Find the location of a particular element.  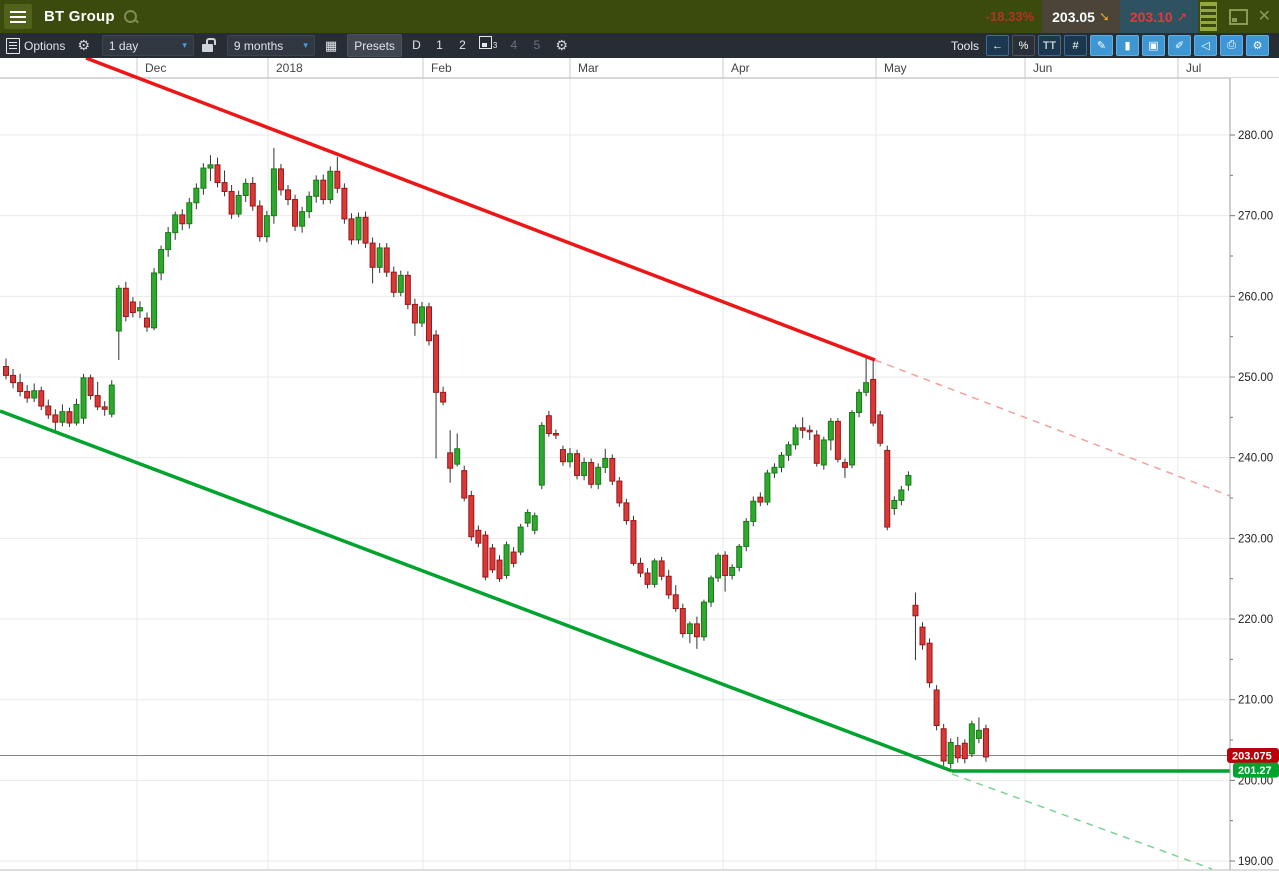

trendline-price-marker: 201.27 is located at coordinates (1256, 770).